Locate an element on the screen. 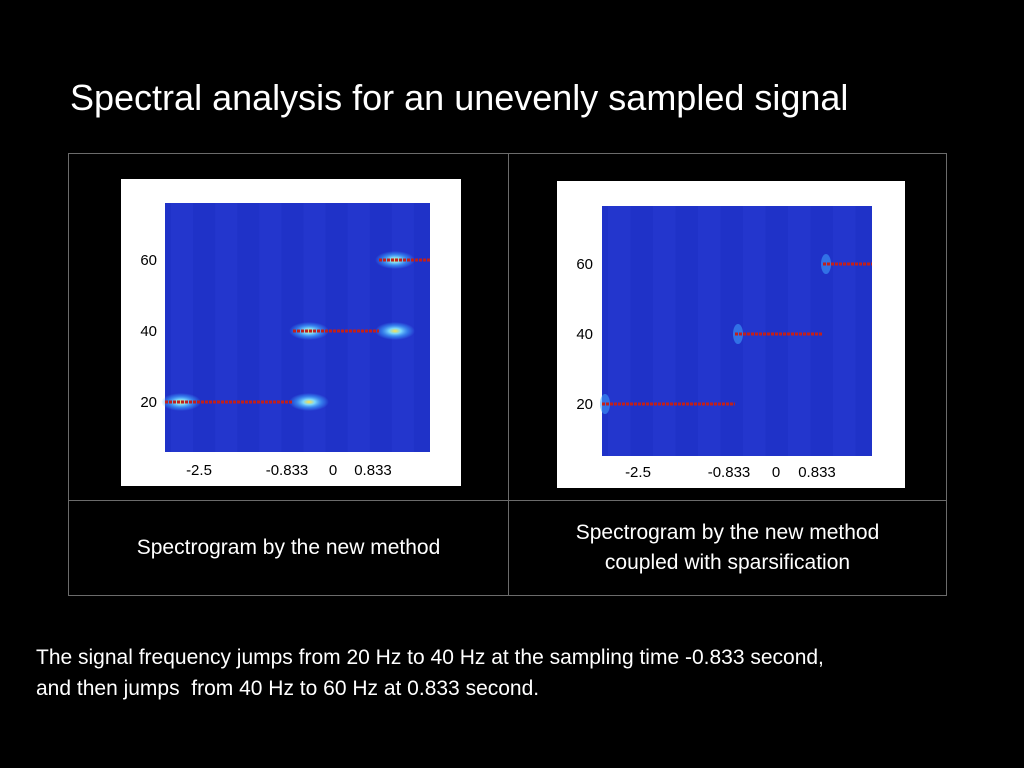  spectrogram-right: 20 40 60 -2.5 -0.833 0 0.833 is located at coordinates (731, 334).